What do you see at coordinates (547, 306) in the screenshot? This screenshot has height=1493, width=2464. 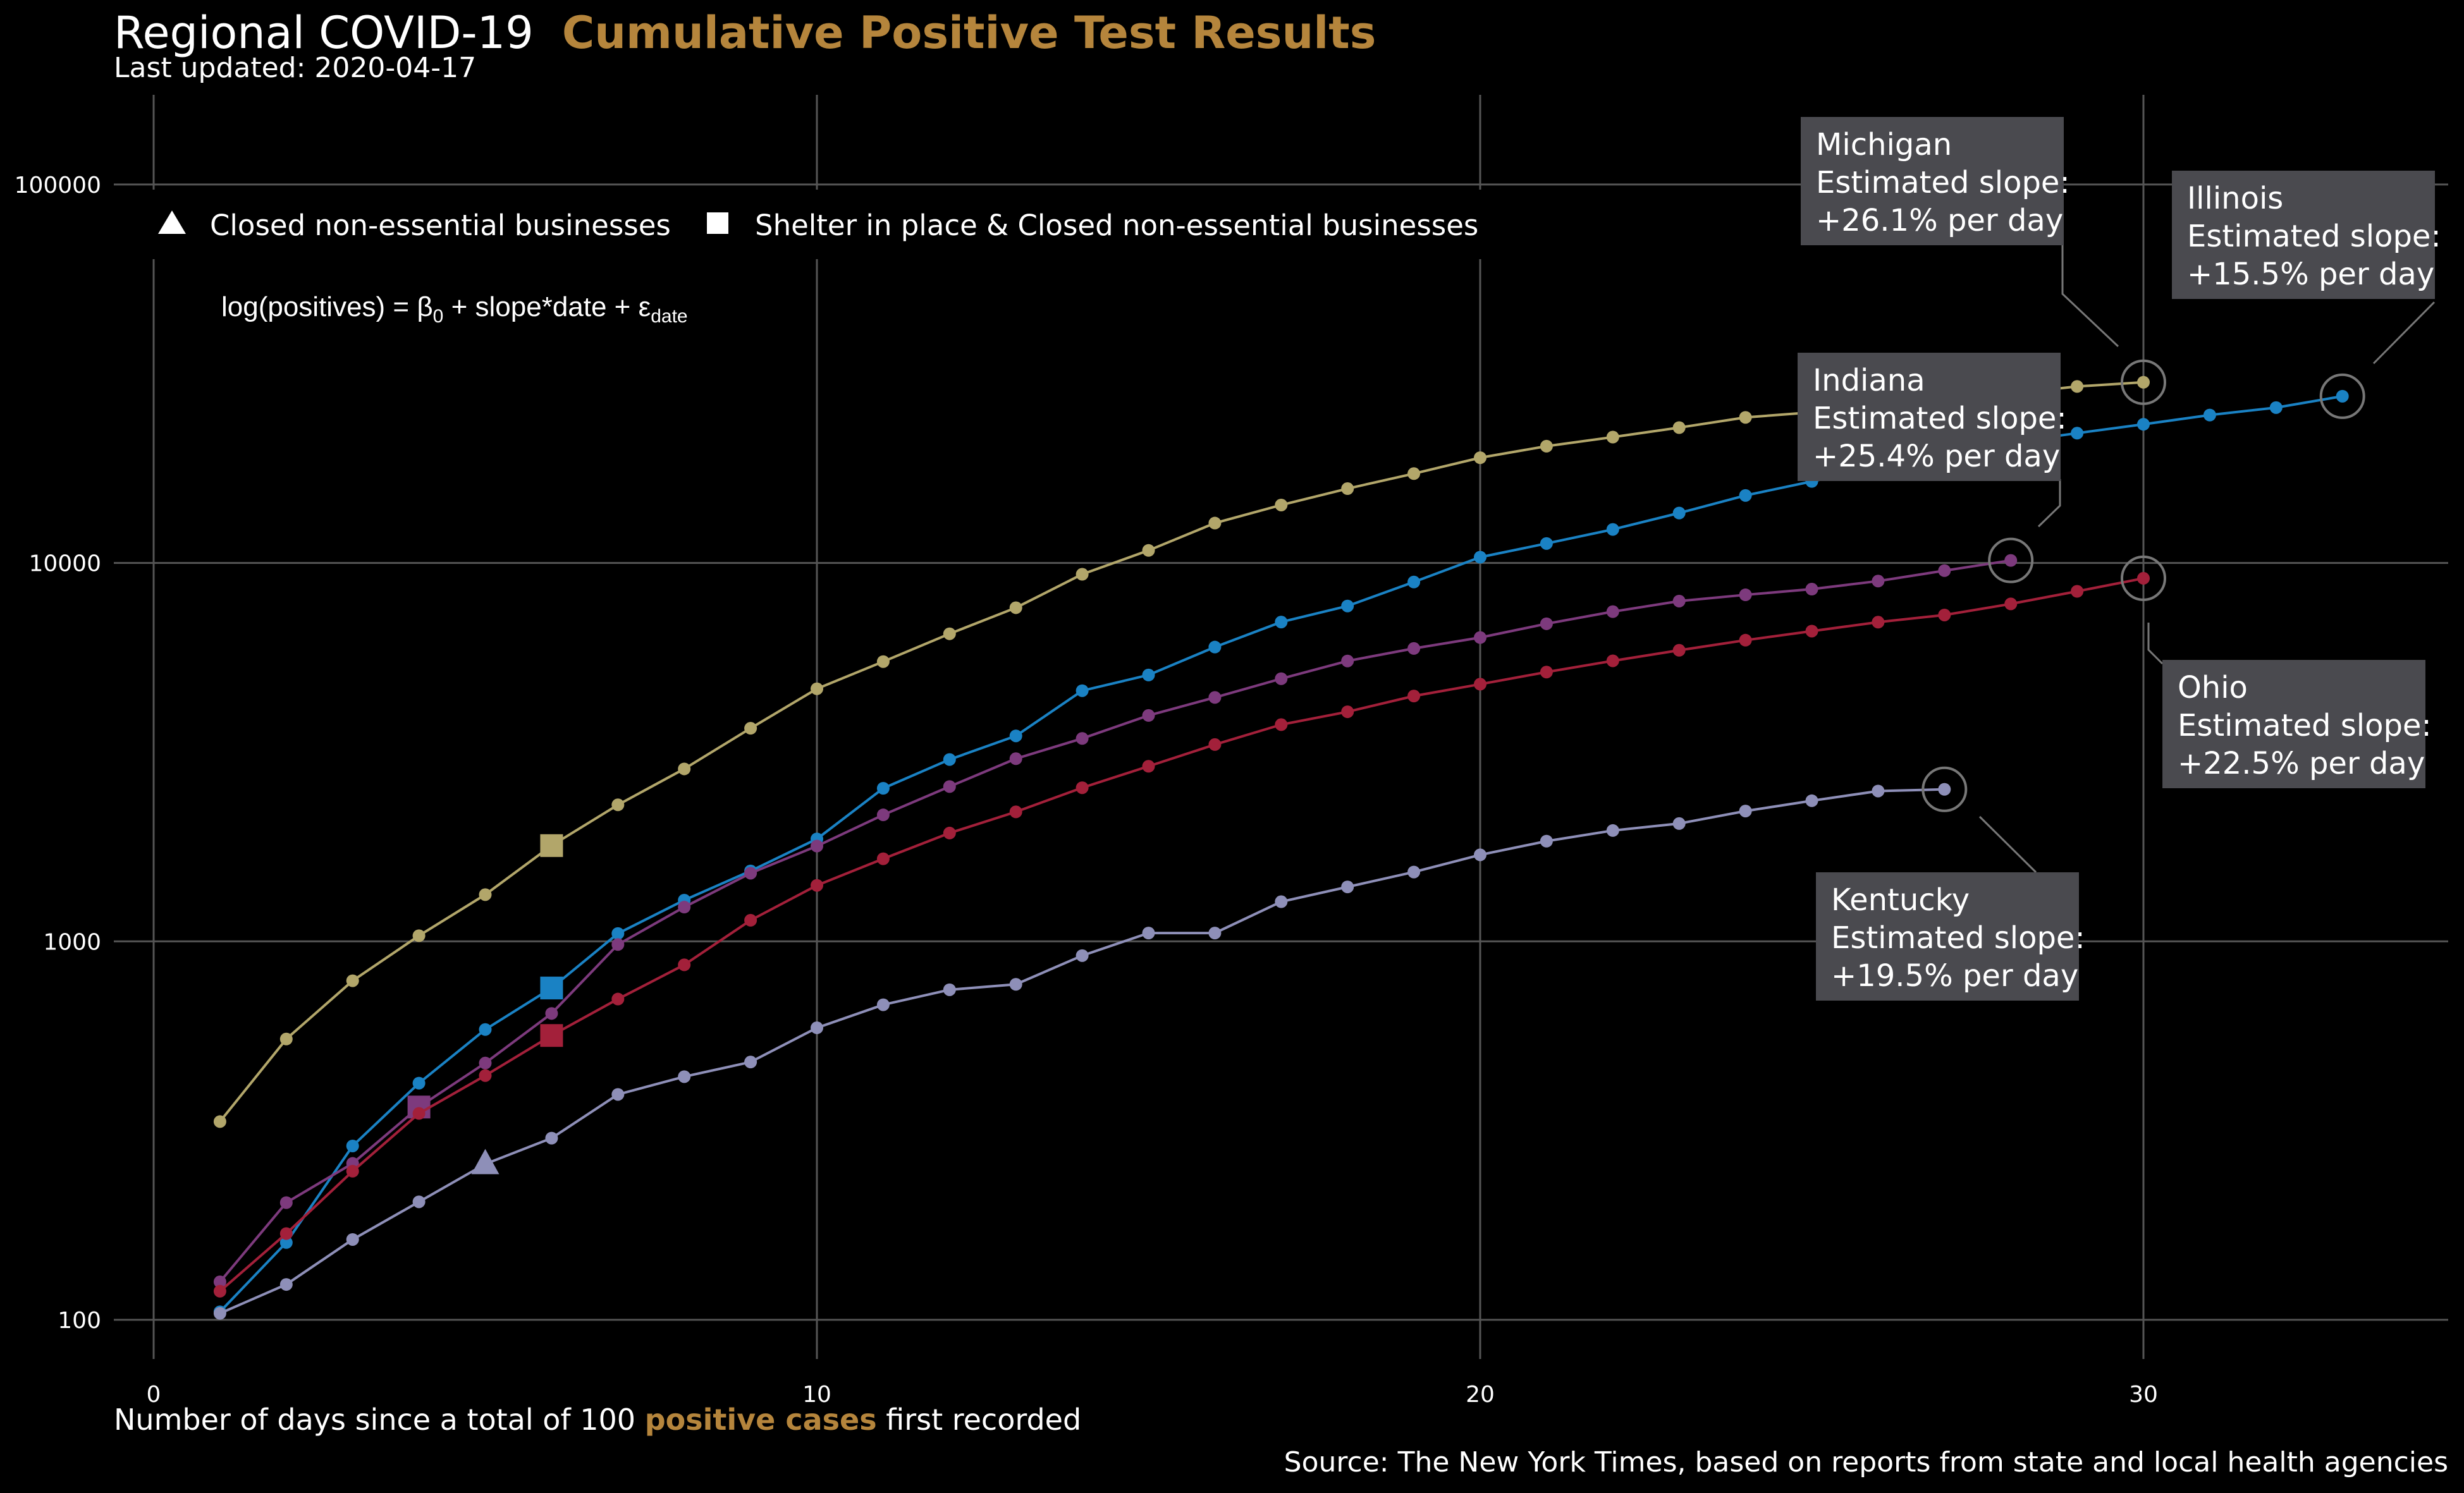 I see `formula-mid: + slope*date + ε` at bounding box center [547, 306].